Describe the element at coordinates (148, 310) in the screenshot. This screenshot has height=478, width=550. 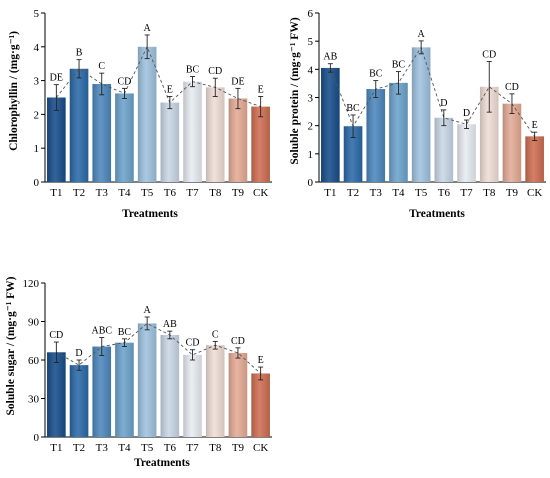
I see `soluble-sugar-significance-letter: A` at that location.